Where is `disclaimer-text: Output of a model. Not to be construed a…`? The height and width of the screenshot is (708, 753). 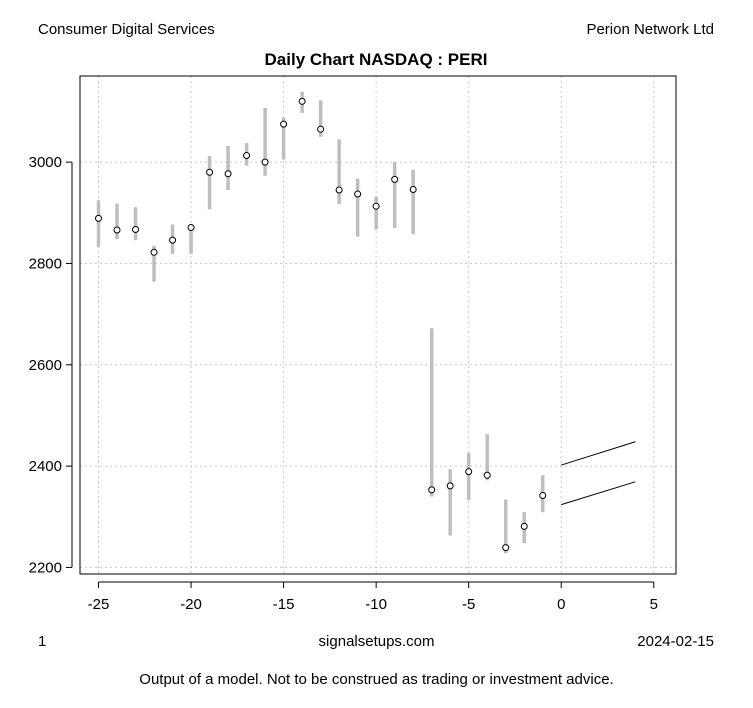 disclaimer-text: Output of a model. Not to be construed a… is located at coordinates (376, 679).